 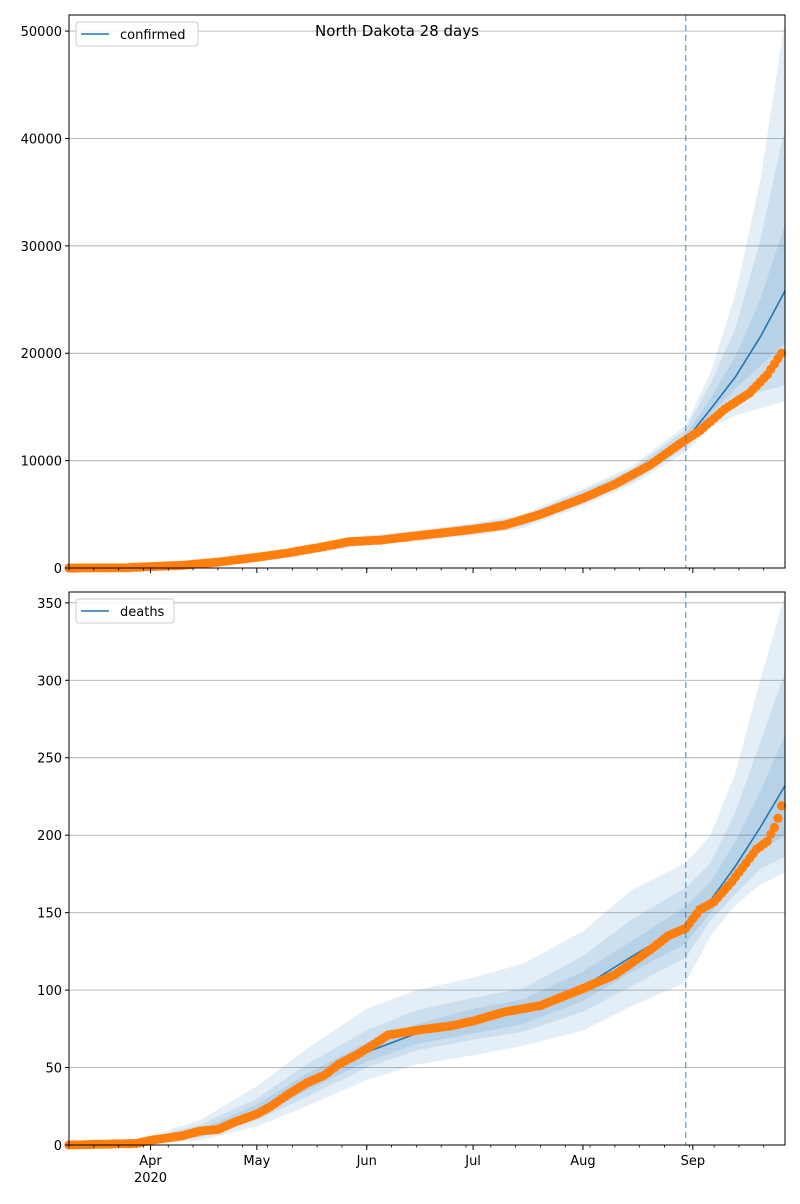 I want to click on x-tick-label: Aug, so click(x=582, y=1161).